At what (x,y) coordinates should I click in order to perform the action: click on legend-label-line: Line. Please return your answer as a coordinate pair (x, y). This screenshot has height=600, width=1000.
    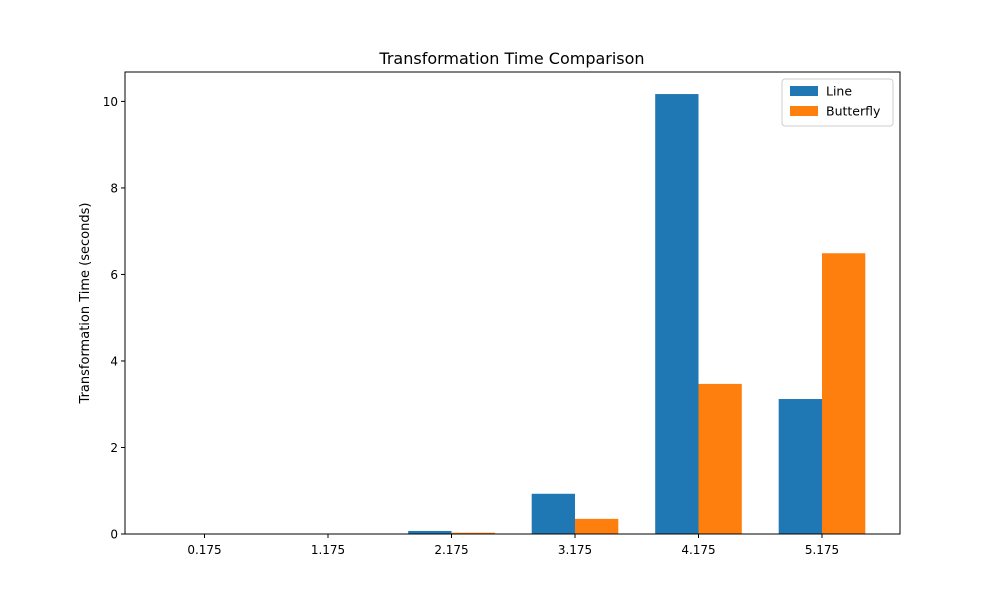
    Looking at the image, I should click on (839, 91).